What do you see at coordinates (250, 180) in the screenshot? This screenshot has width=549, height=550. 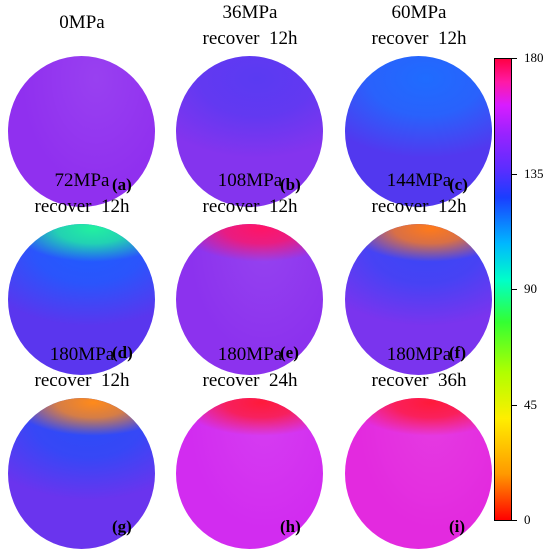 I see `panel-title: 108MPa` at bounding box center [250, 180].